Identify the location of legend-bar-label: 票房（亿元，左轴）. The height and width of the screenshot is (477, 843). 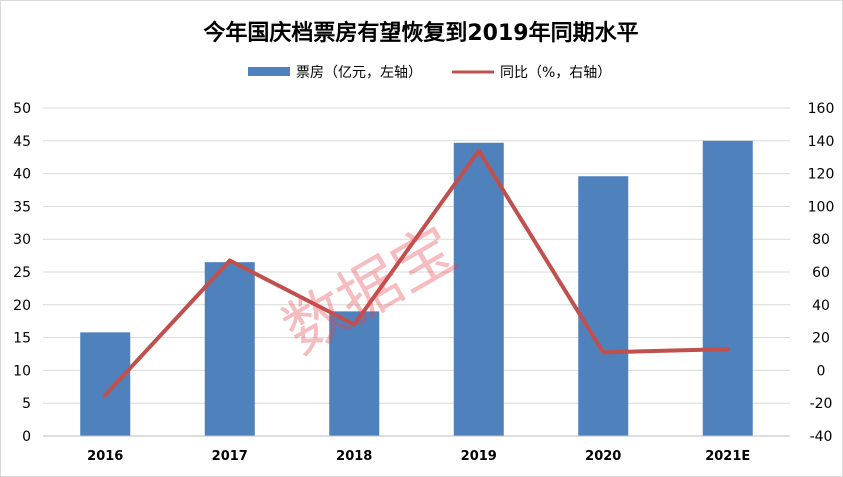
(359, 73).